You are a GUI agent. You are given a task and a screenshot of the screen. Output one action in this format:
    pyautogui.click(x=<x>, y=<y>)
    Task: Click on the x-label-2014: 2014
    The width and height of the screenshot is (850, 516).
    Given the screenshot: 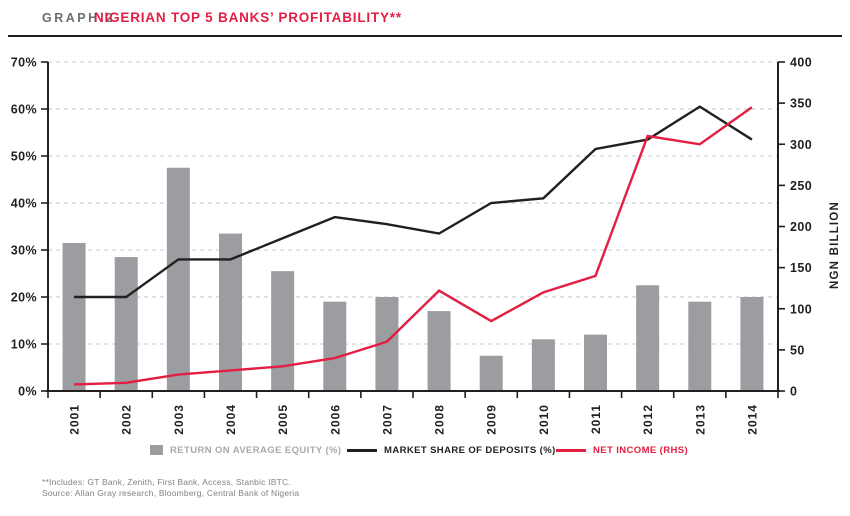 What is the action you would take?
    pyautogui.click(x=752, y=419)
    